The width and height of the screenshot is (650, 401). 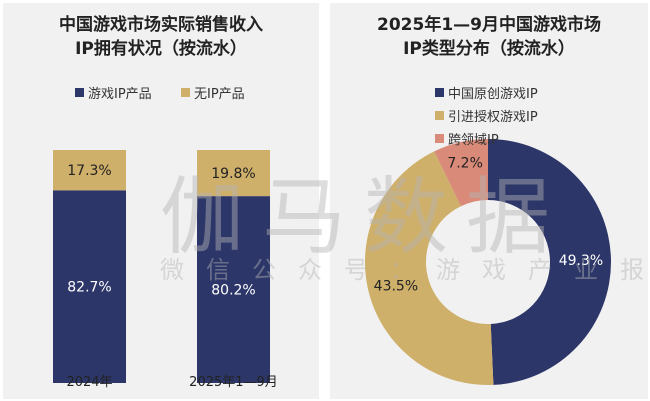 What do you see at coordinates (473, 140) in the screenshot?
I see `legend-label: 跨领域IP` at bounding box center [473, 140].